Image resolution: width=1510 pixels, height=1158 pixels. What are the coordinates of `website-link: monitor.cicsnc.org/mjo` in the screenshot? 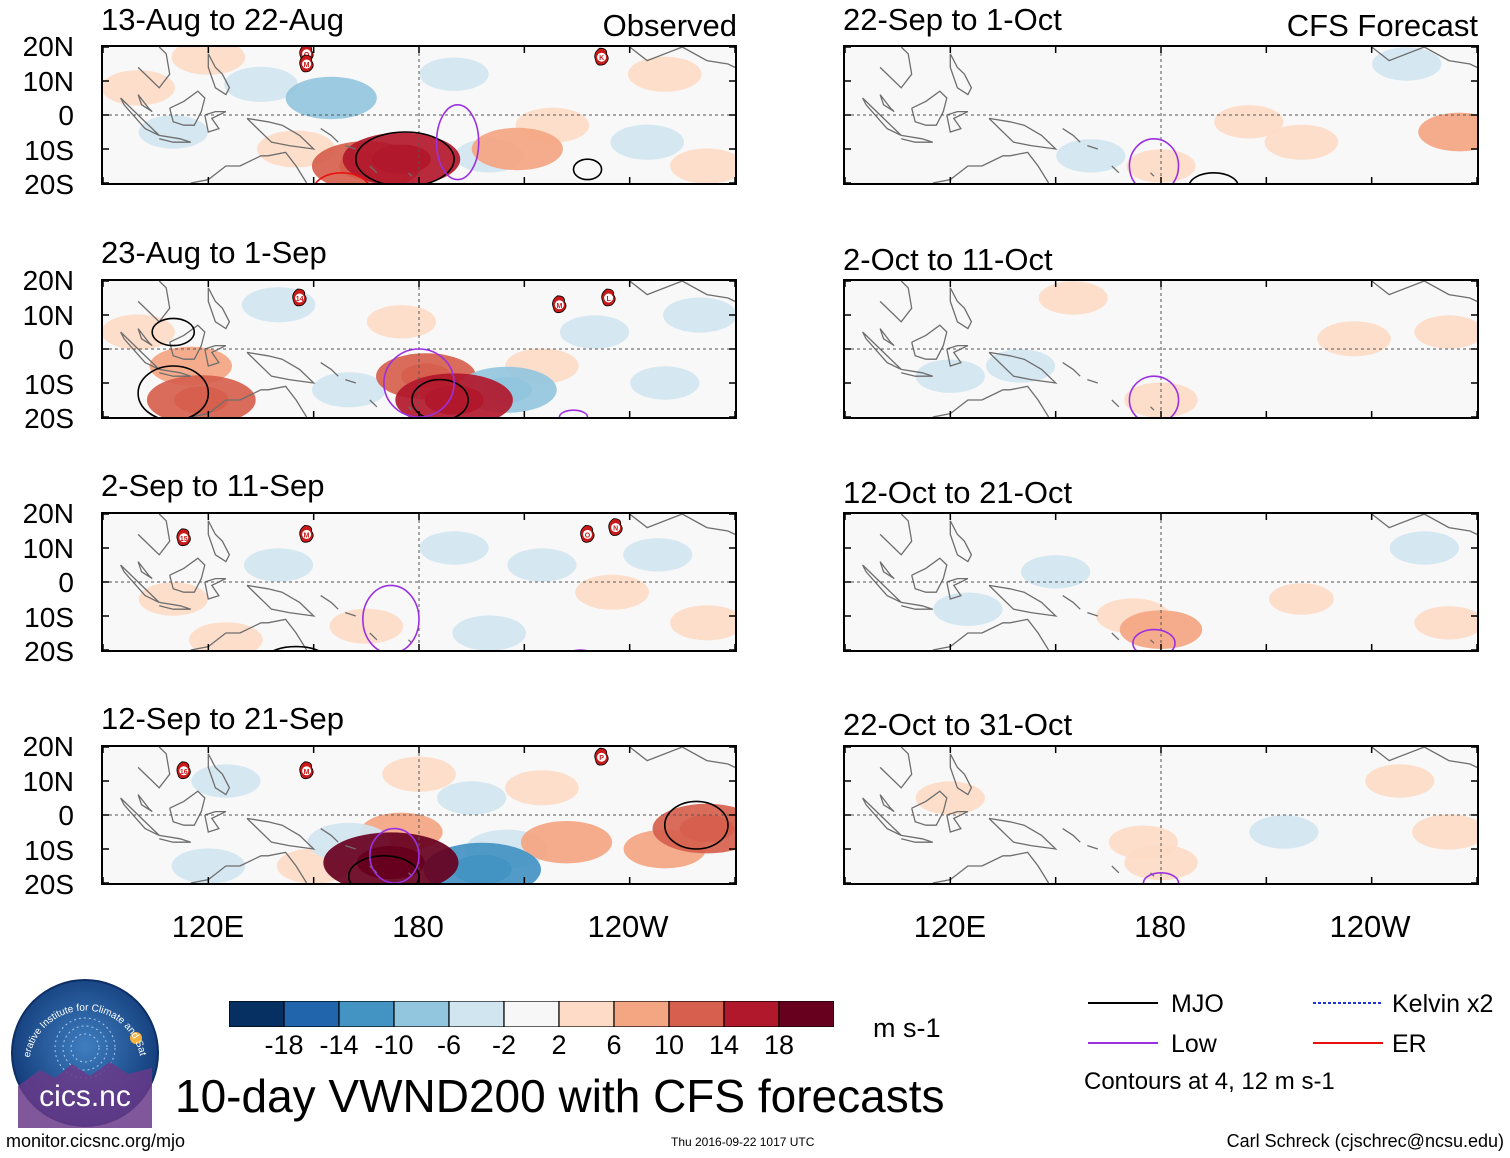 It's located at (96, 1141).